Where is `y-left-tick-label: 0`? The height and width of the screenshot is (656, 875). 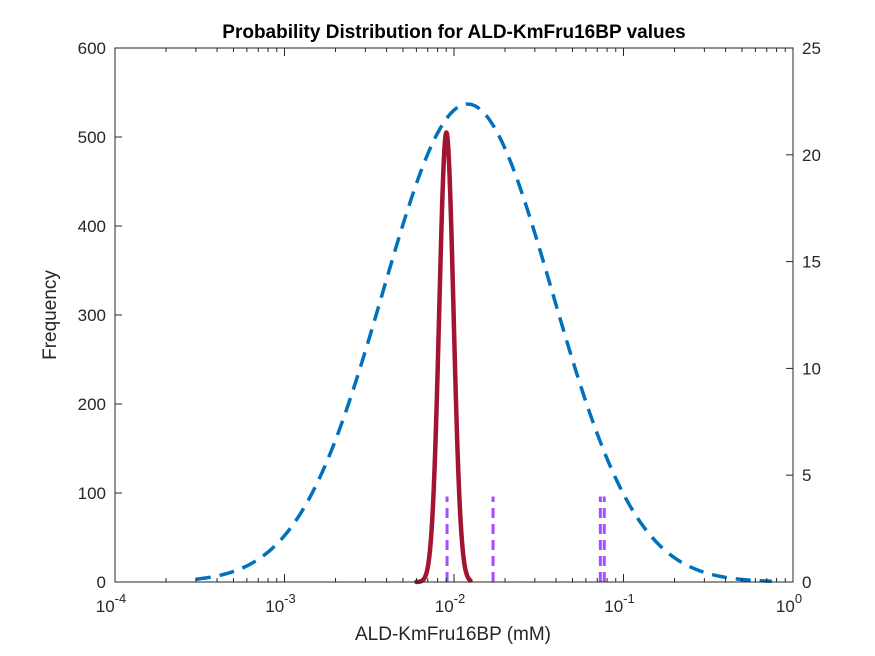
y-left-tick-label: 0 is located at coordinates (101, 582).